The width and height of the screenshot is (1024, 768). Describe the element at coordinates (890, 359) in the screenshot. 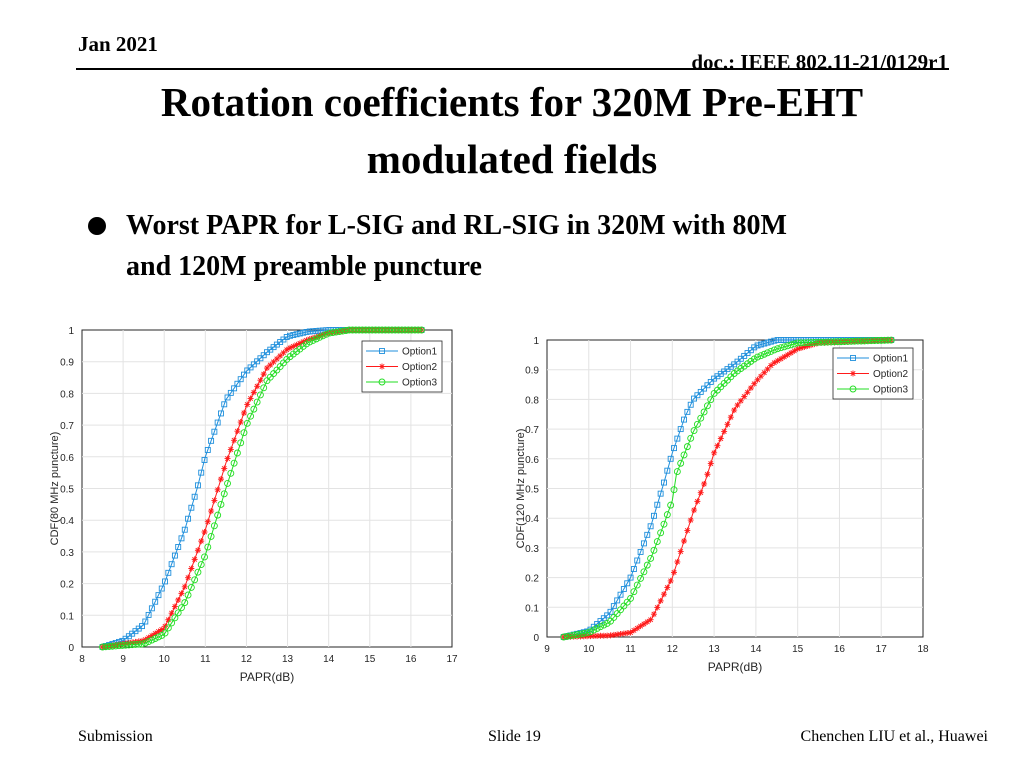

I see `legend-entry: Option1` at that location.